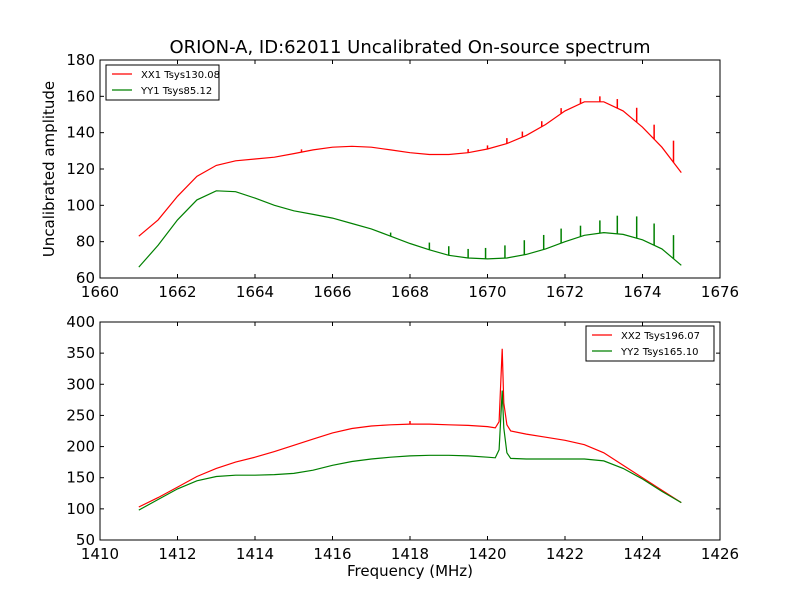 This screenshot has width=800, height=600. Describe the element at coordinates (80, 322) in the screenshot. I see `bottom-y-tick-label: 400` at that location.